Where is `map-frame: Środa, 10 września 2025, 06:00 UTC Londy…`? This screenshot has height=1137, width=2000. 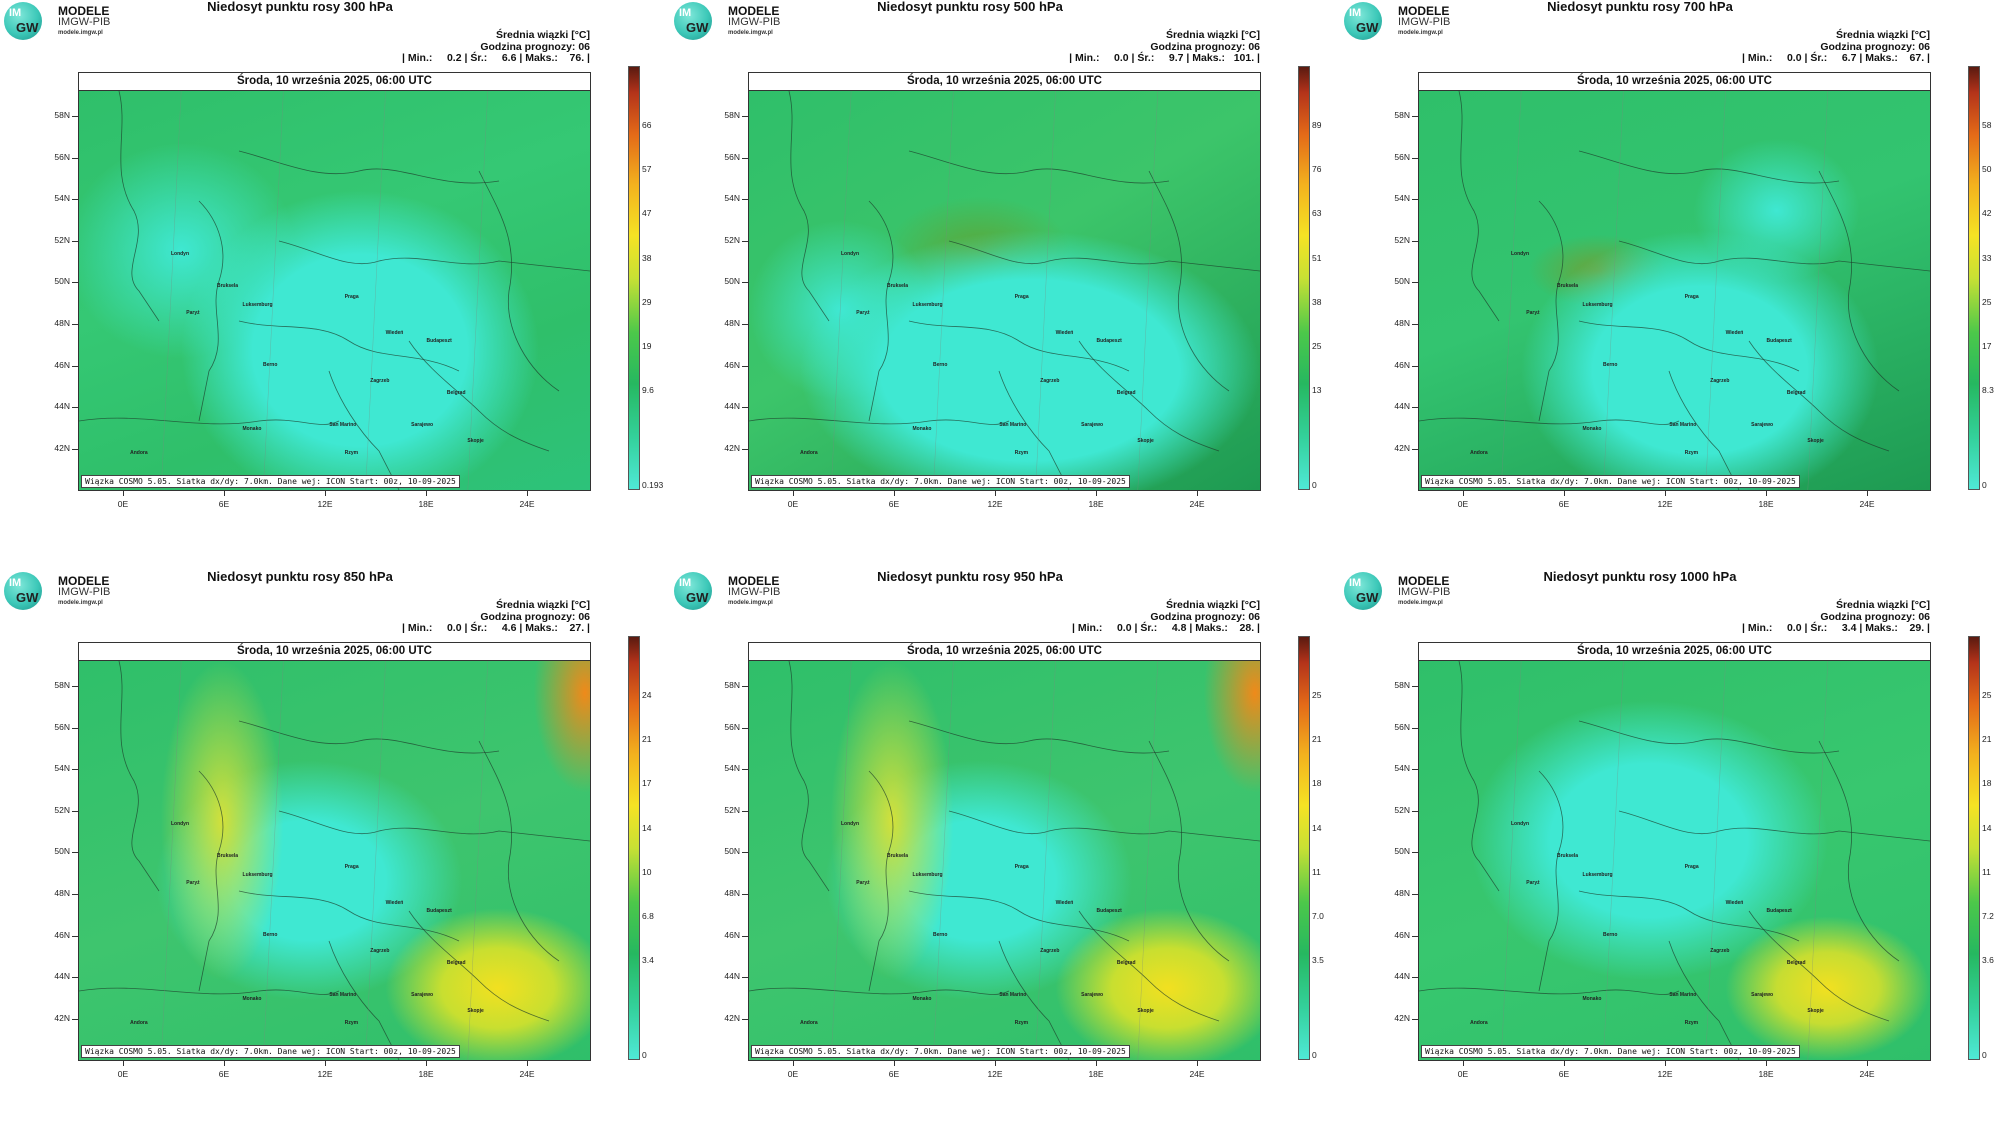
map-frame: Środa, 10 września 2025, 06:00 UTC Londy… is located at coordinates (1674, 281).